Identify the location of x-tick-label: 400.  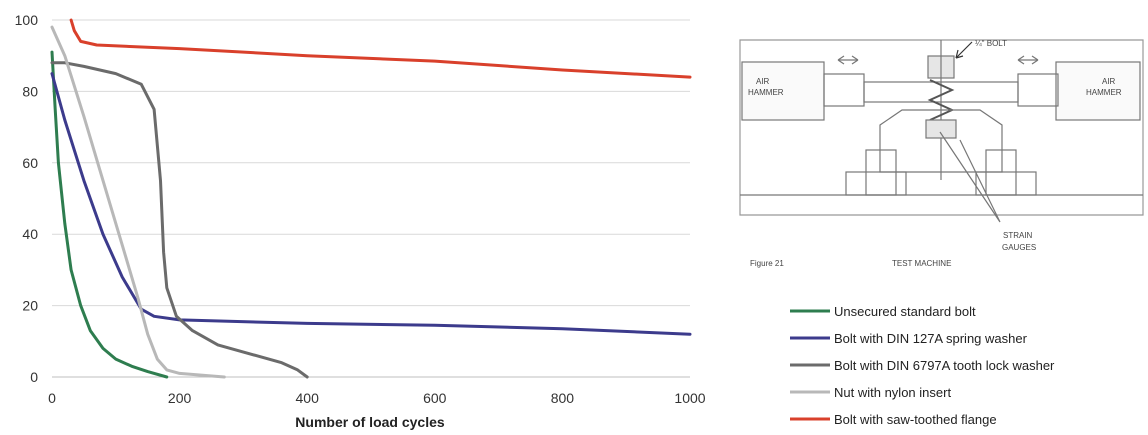
(308, 398).